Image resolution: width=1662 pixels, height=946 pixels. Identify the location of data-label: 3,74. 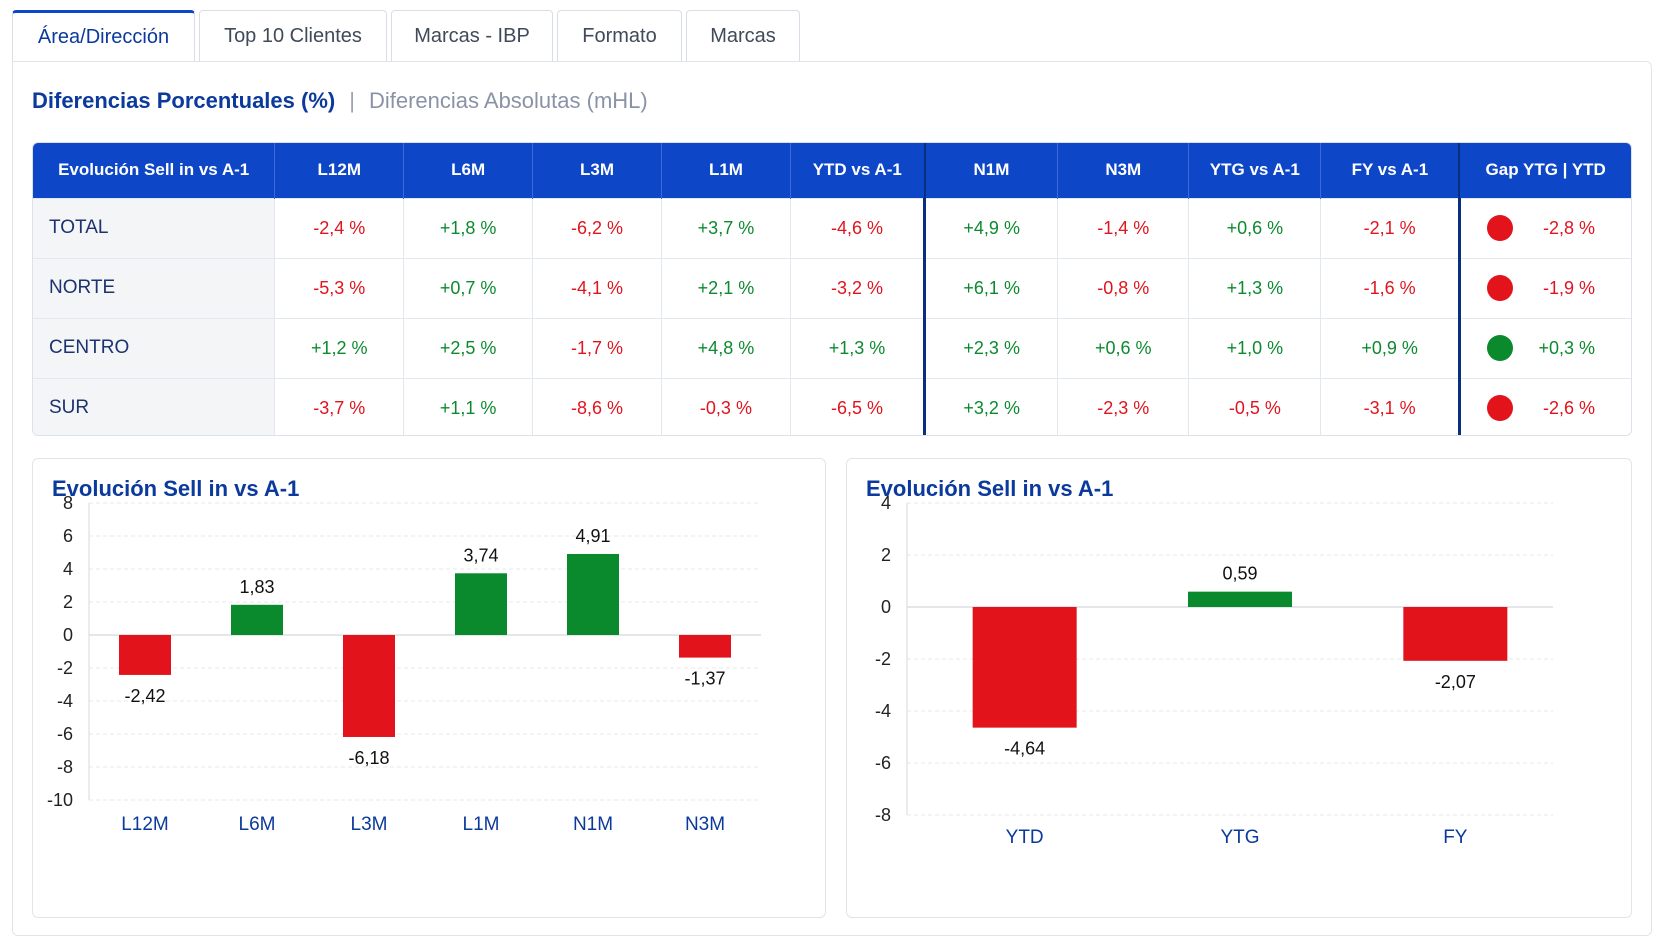
(480, 555).